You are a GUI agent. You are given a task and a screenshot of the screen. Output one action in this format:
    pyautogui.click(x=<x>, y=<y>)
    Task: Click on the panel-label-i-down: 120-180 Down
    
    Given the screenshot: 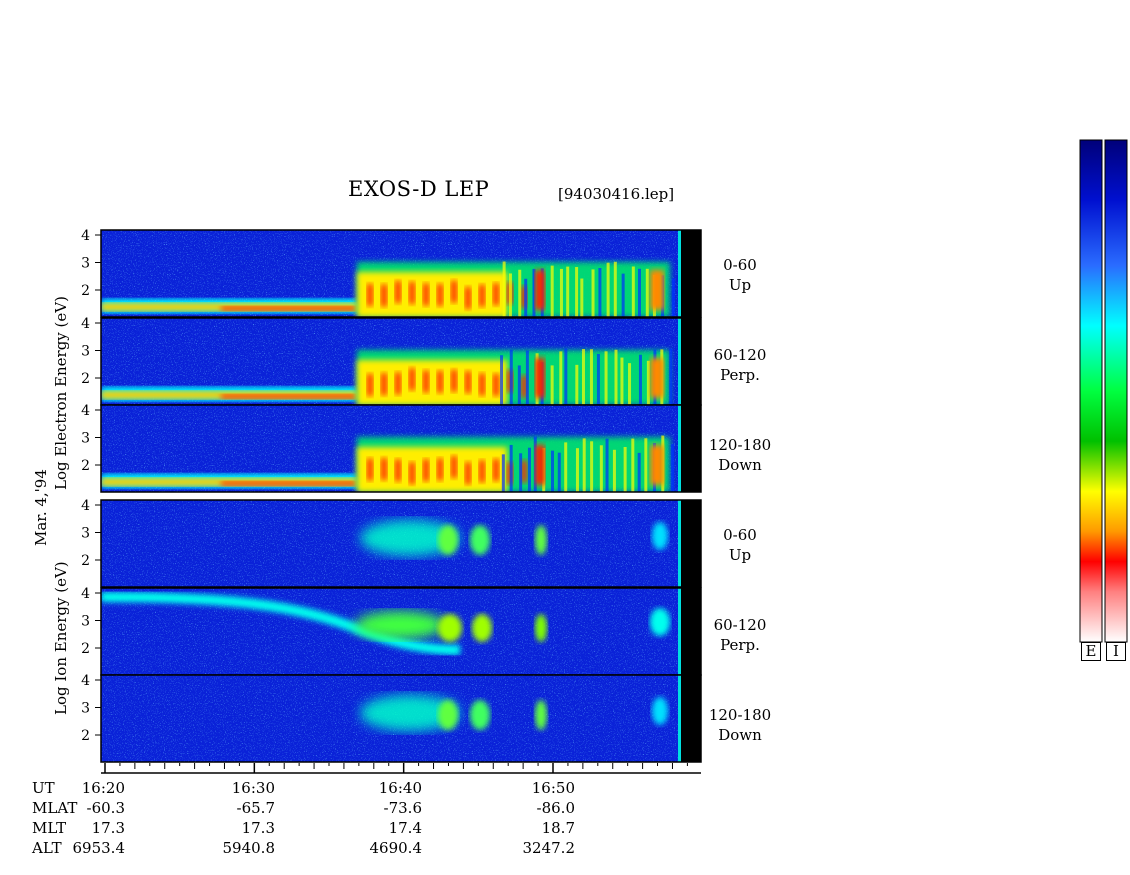 What is the action you would take?
    pyautogui.click(x=740, y=725)
    